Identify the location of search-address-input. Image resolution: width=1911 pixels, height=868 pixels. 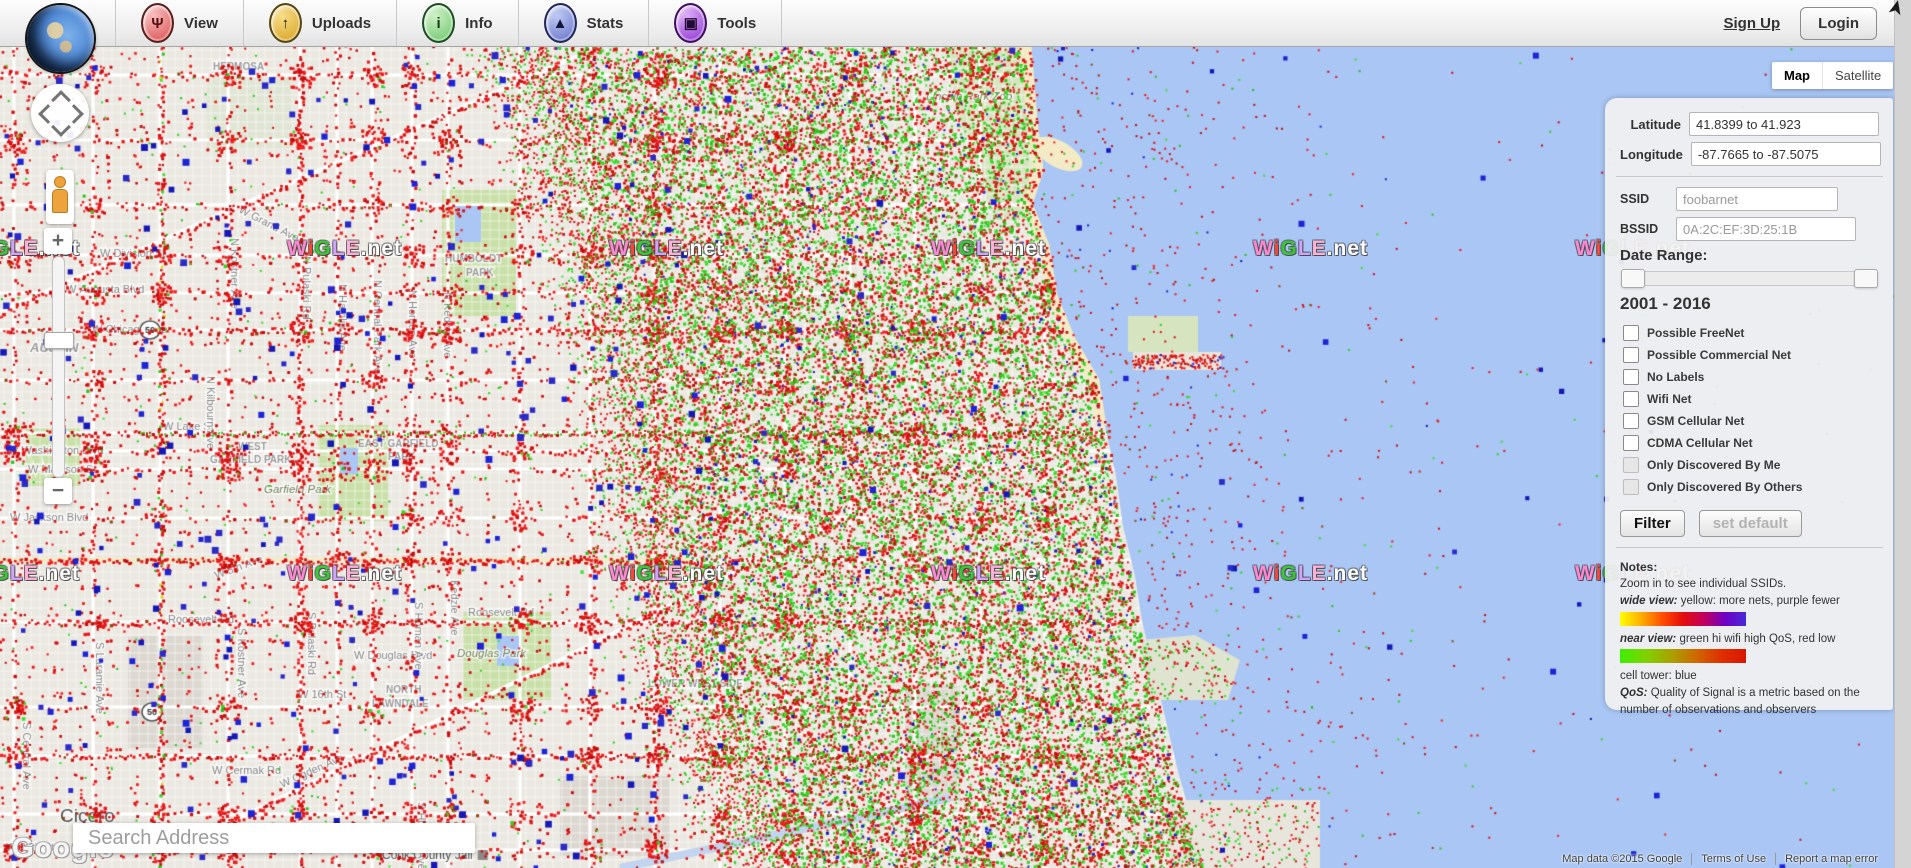
(274, 838).